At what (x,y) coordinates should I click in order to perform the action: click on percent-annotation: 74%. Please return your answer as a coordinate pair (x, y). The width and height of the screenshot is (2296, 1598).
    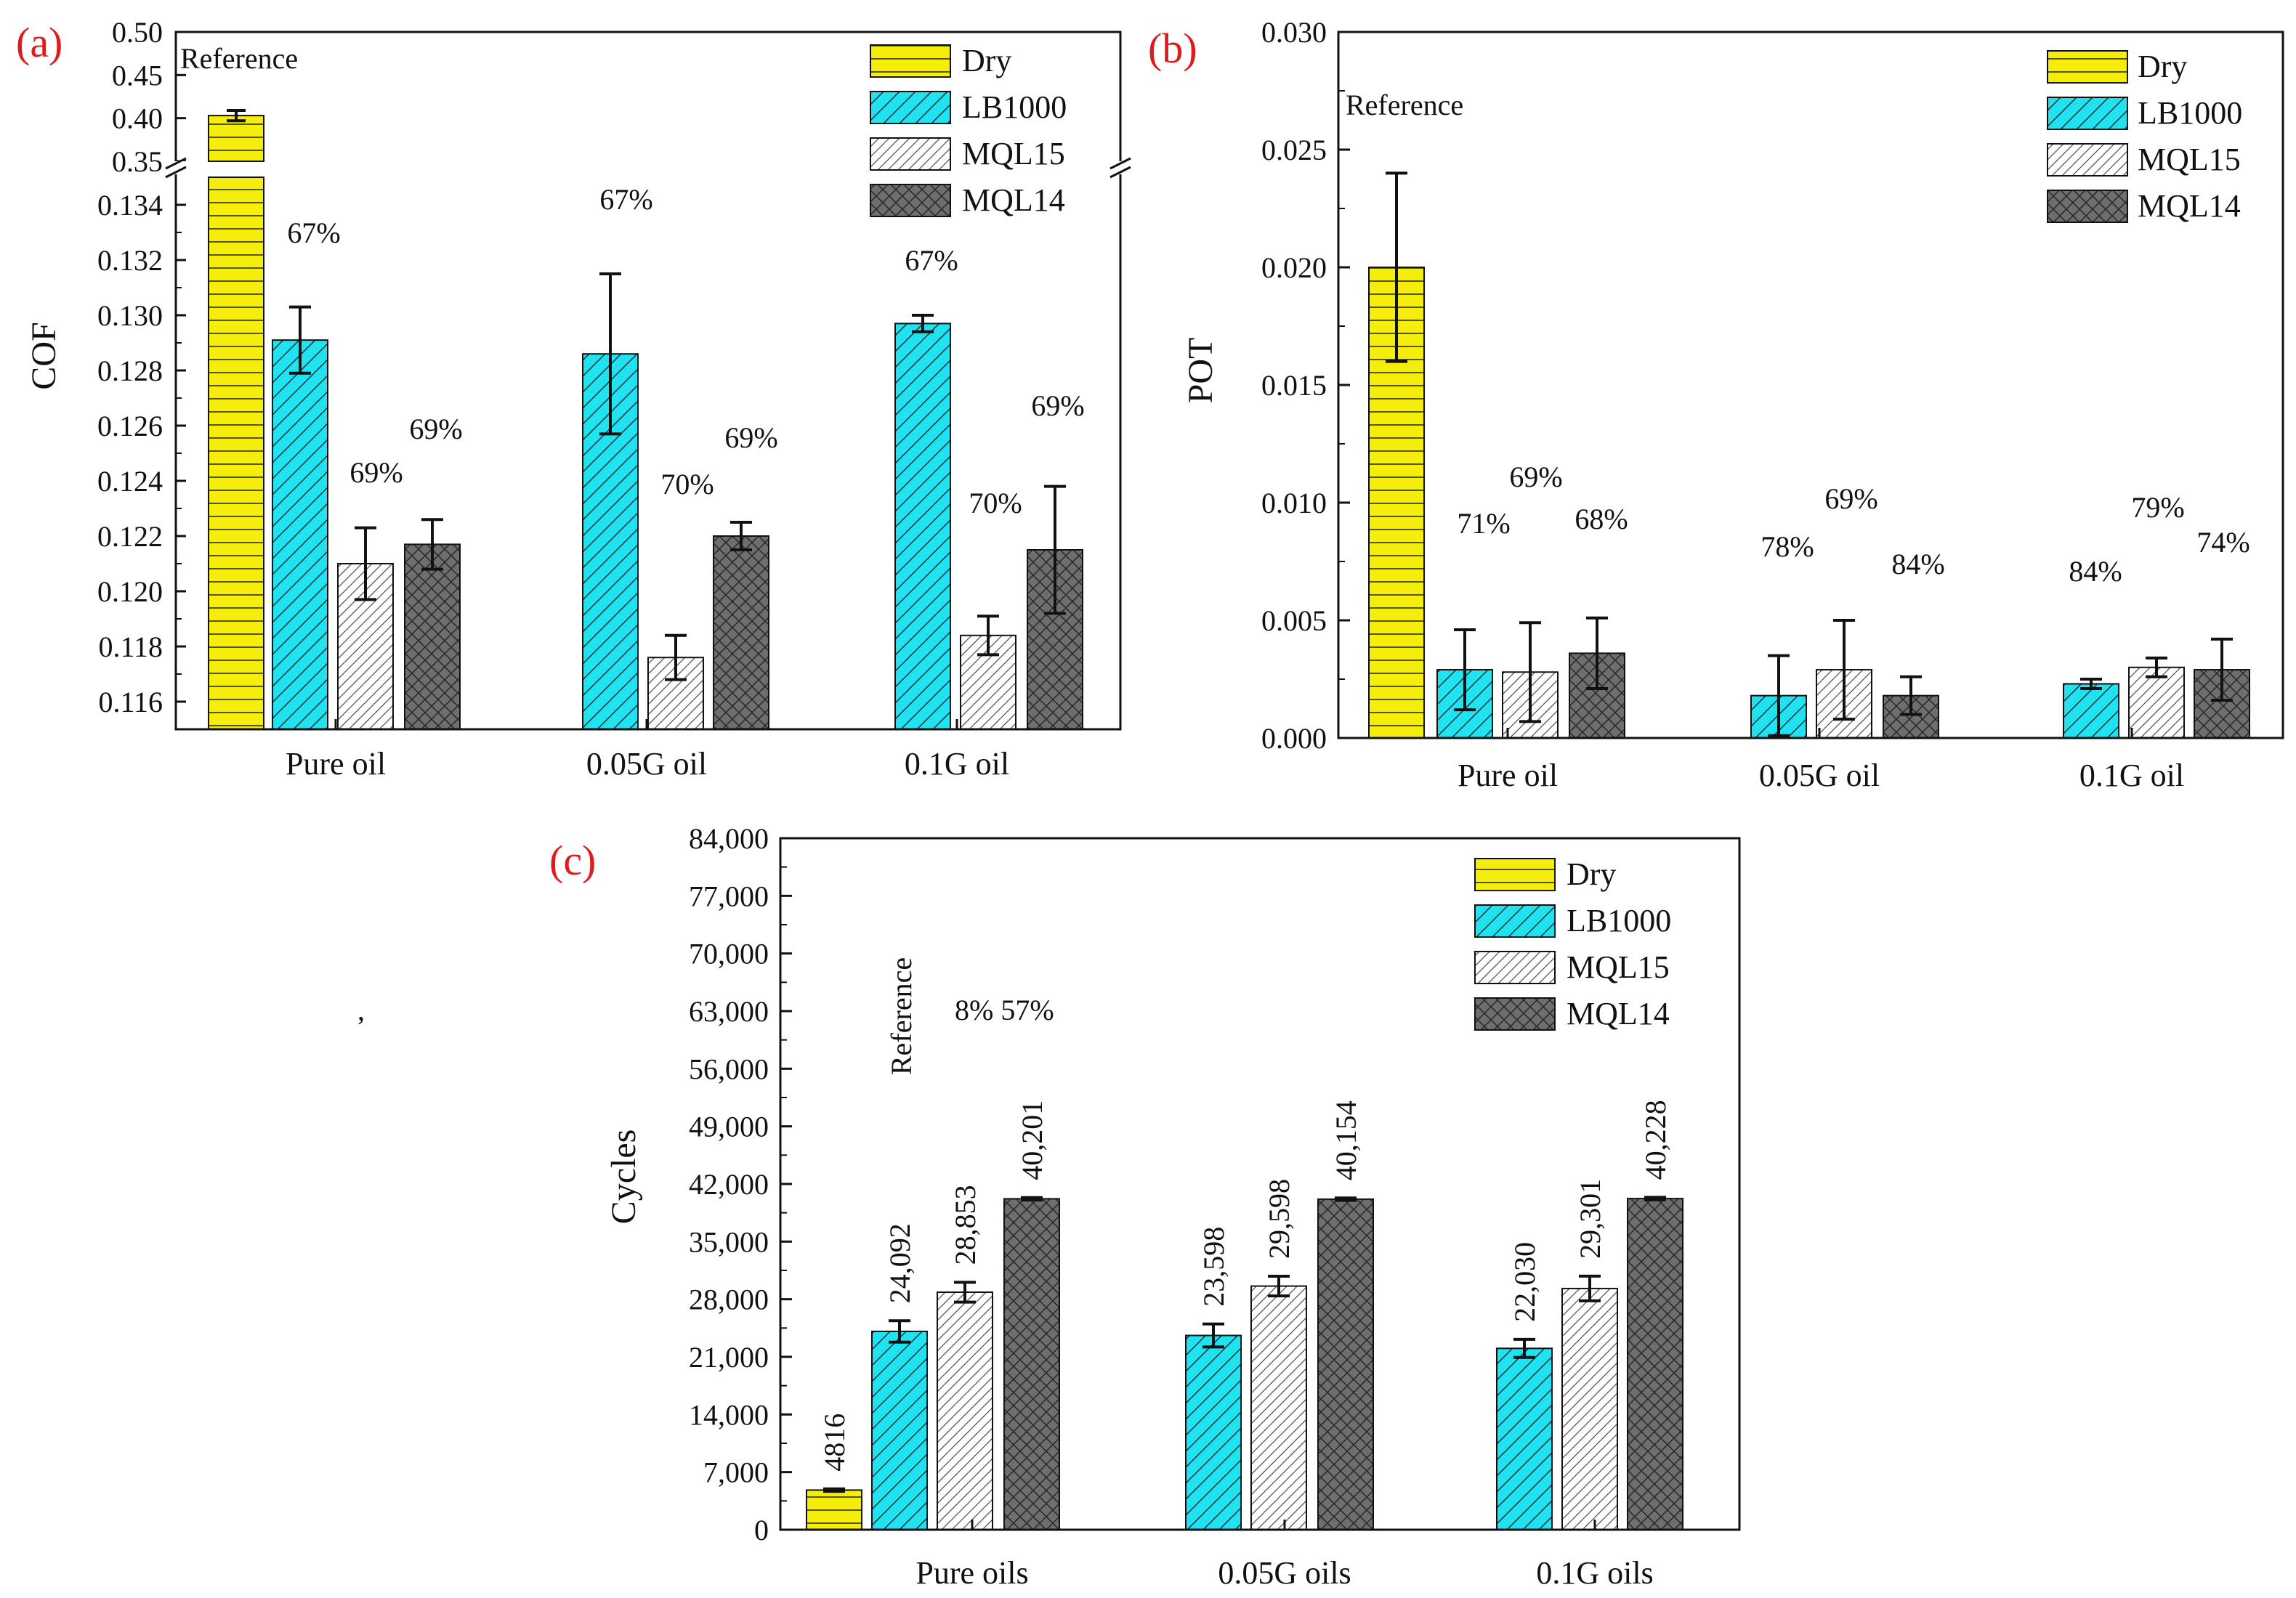
    Looking at the image, I should click on (2222, 542).